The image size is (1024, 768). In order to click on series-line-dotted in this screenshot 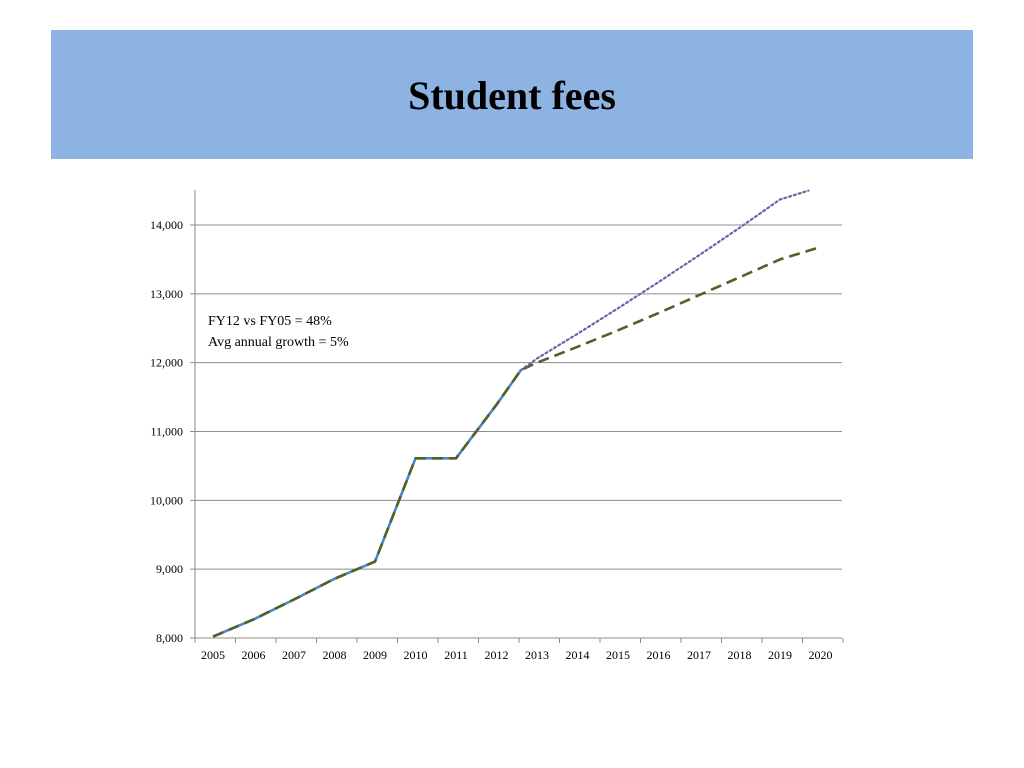, I will do `click(664, 280)`.